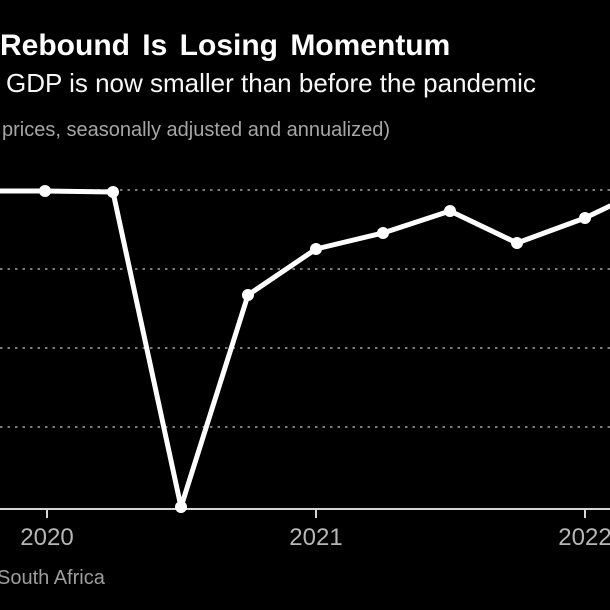  I want to click on chart-title: Rebound Is Losing Momentum, so click(225, 45).